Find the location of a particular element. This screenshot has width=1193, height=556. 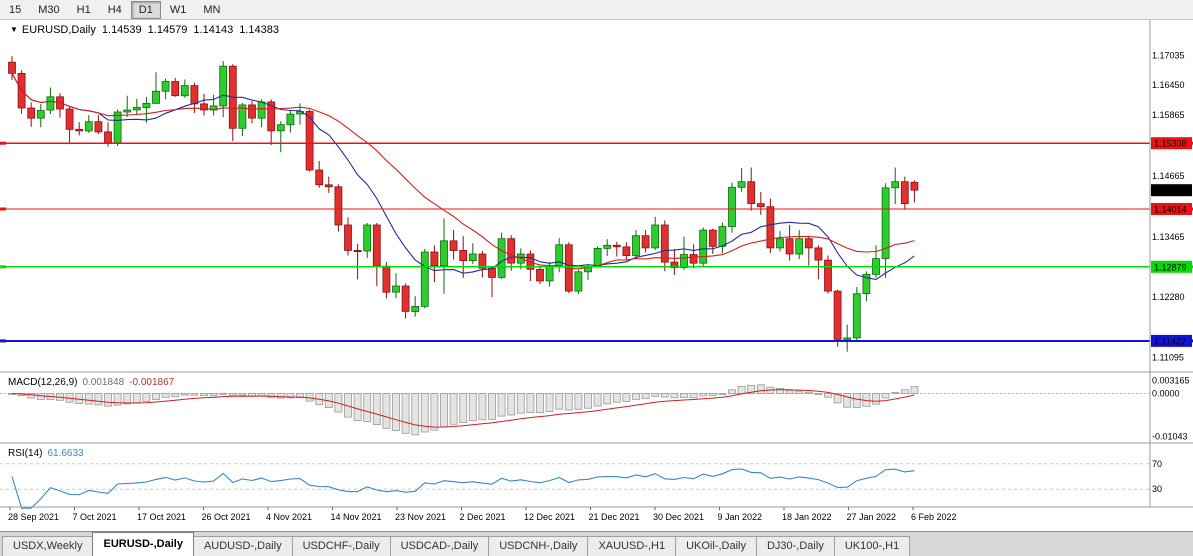

price-tick-label: 1.14665 is located at coordinates (1168, 176).